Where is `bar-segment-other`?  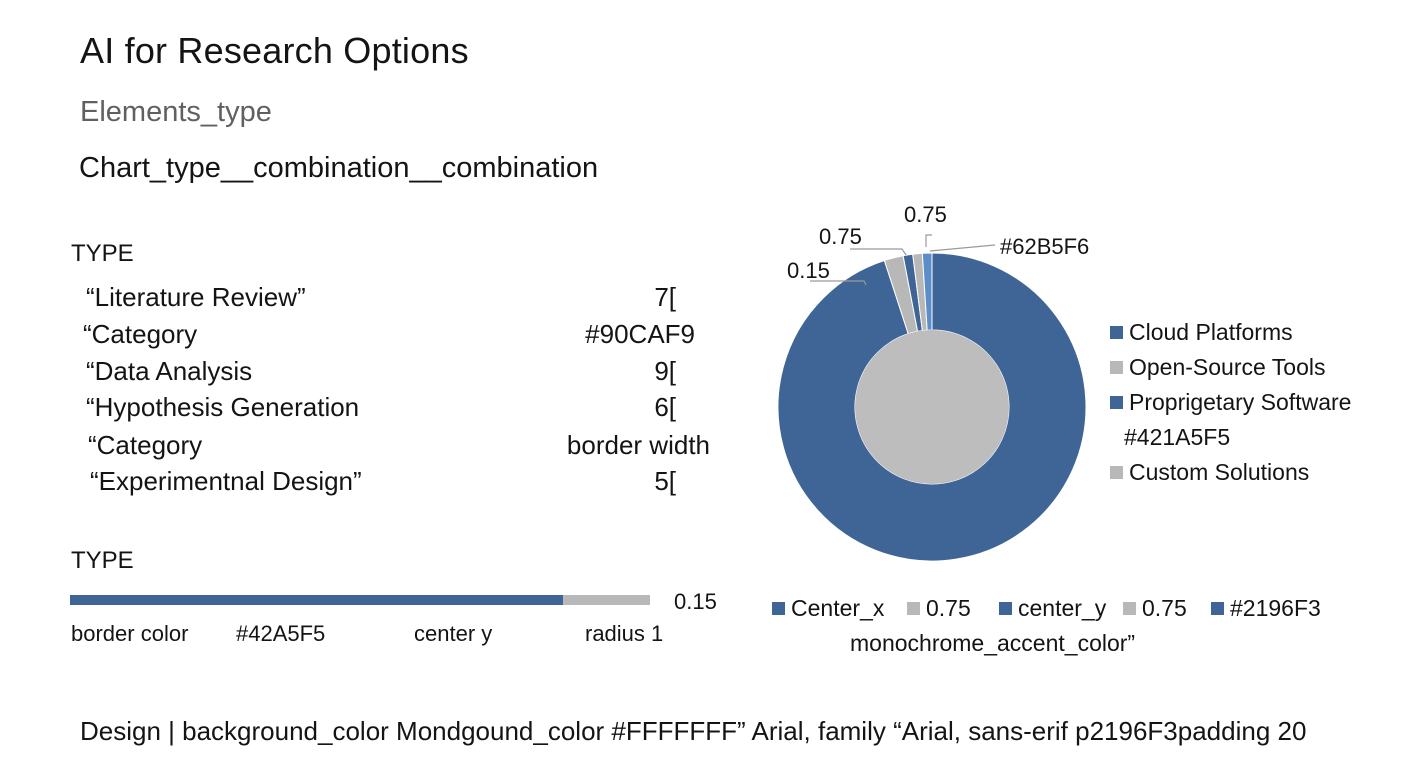 bar-segment-other is located at coordinates (606, 600).